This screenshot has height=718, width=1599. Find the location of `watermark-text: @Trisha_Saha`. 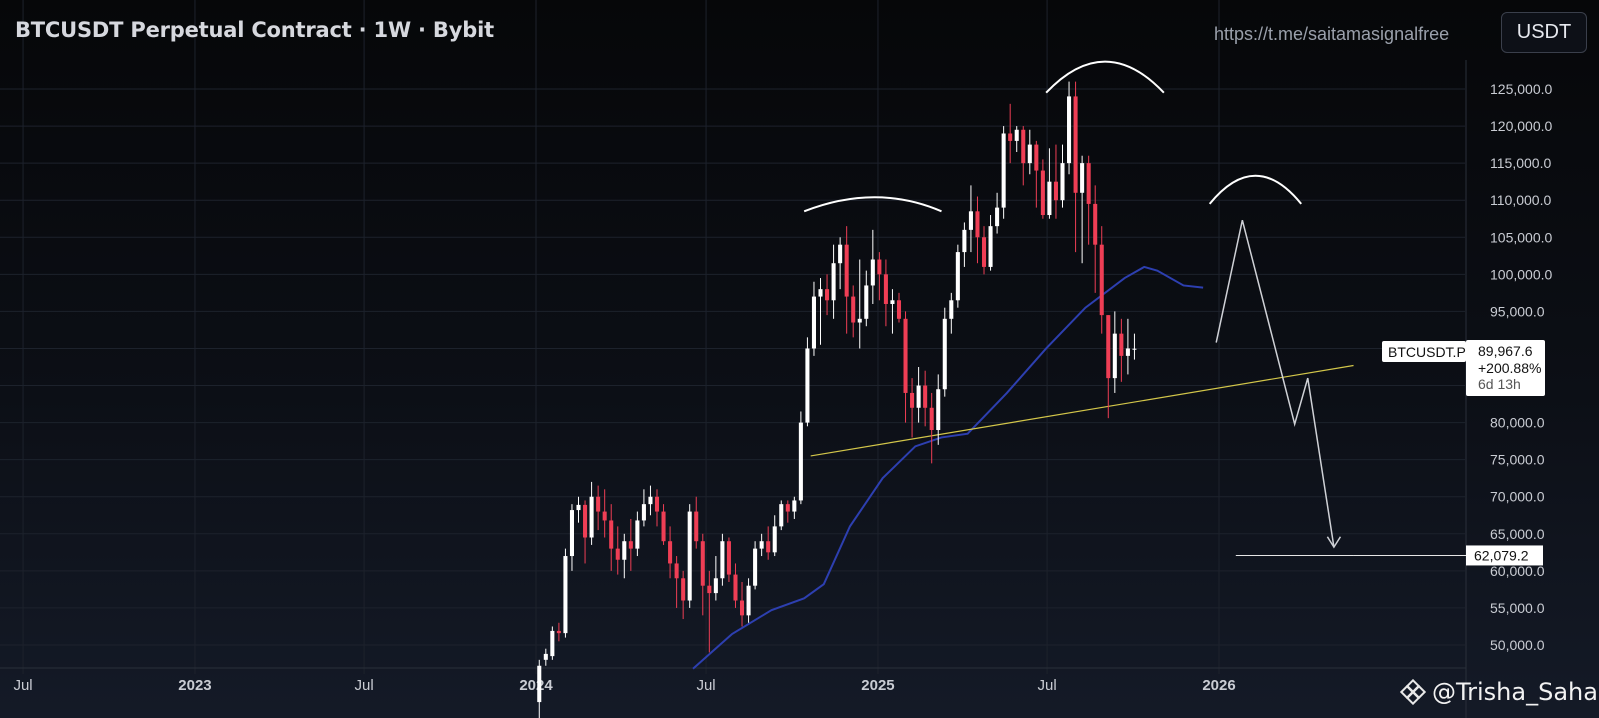

watermark-text: @Trisha_Saha is located at coordinates (1515, 692).